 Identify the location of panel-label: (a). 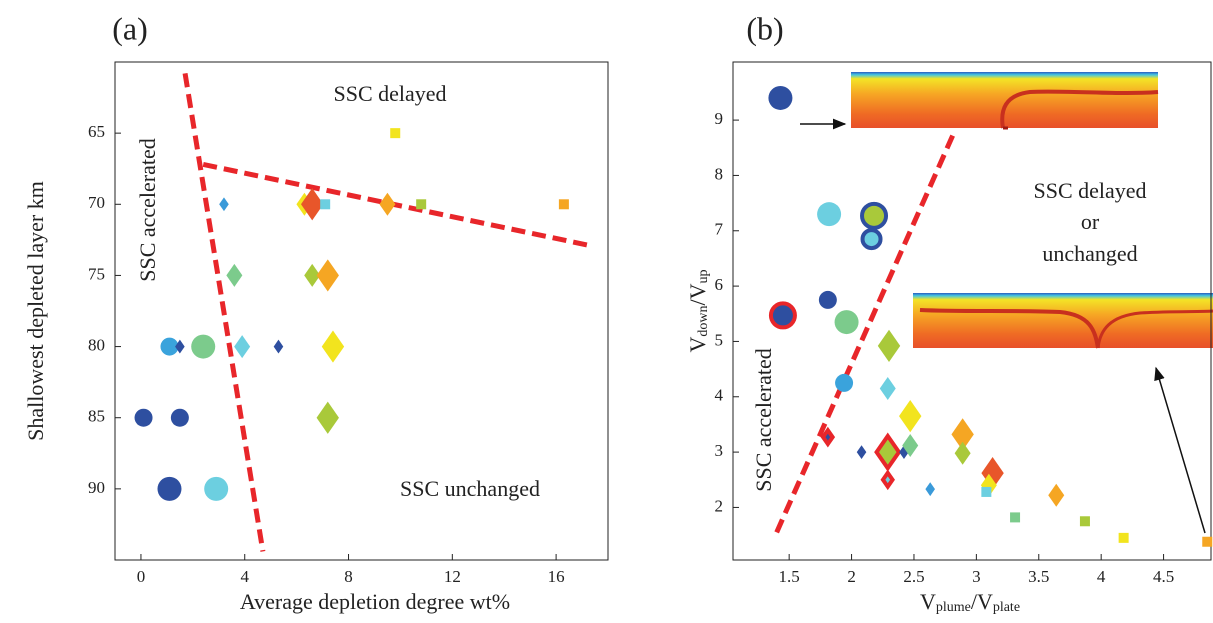
(130, 28).